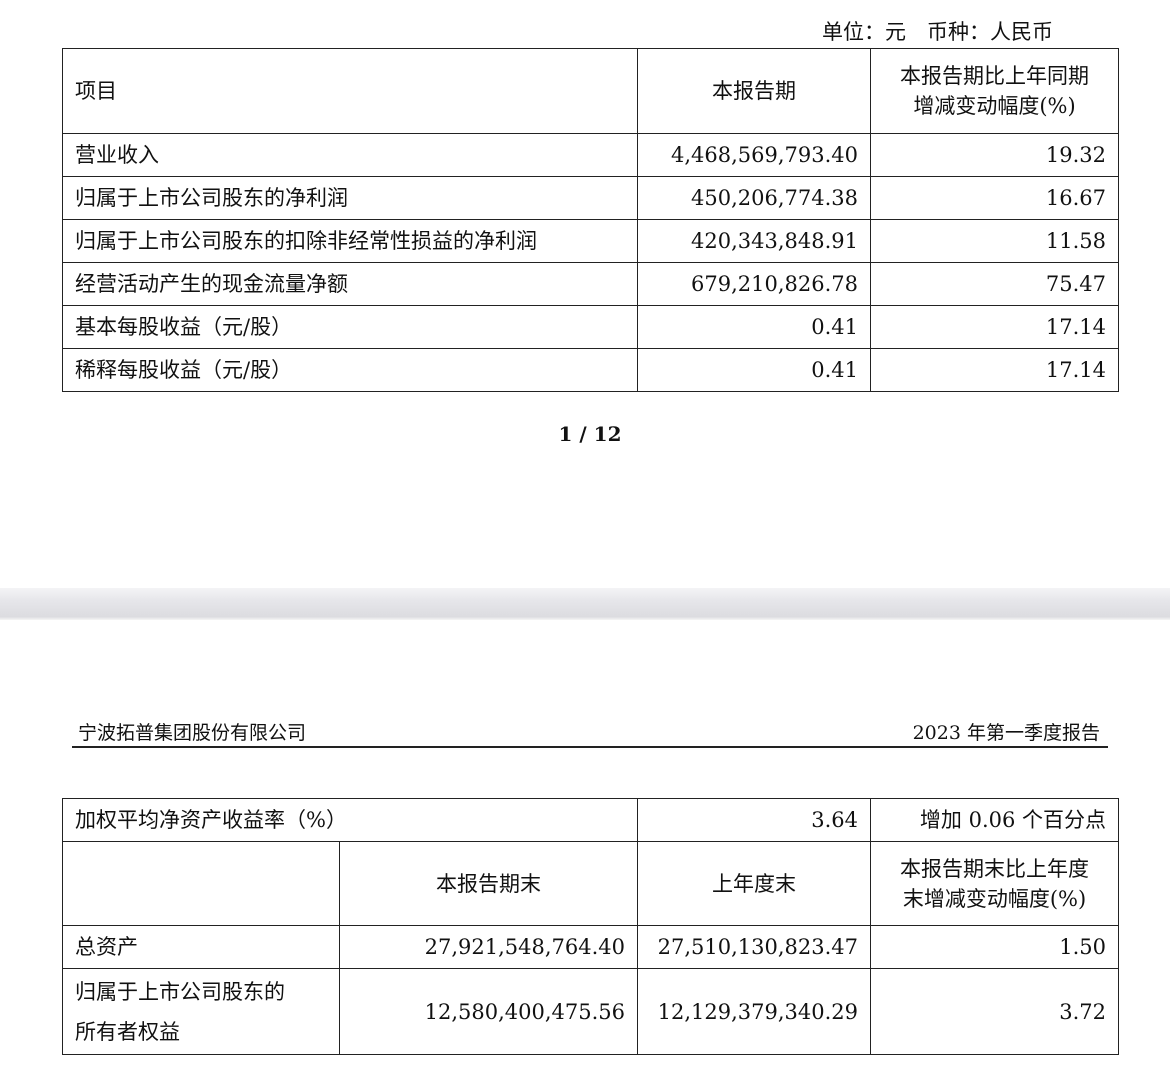 Image resolution: width=1170 pixels, height=1092 pixels. What do you see at coordinates (937, 32) in the screenshot?
I see `unit-note: 单位：元 币种：人民币` at bounding box center [937, 32].